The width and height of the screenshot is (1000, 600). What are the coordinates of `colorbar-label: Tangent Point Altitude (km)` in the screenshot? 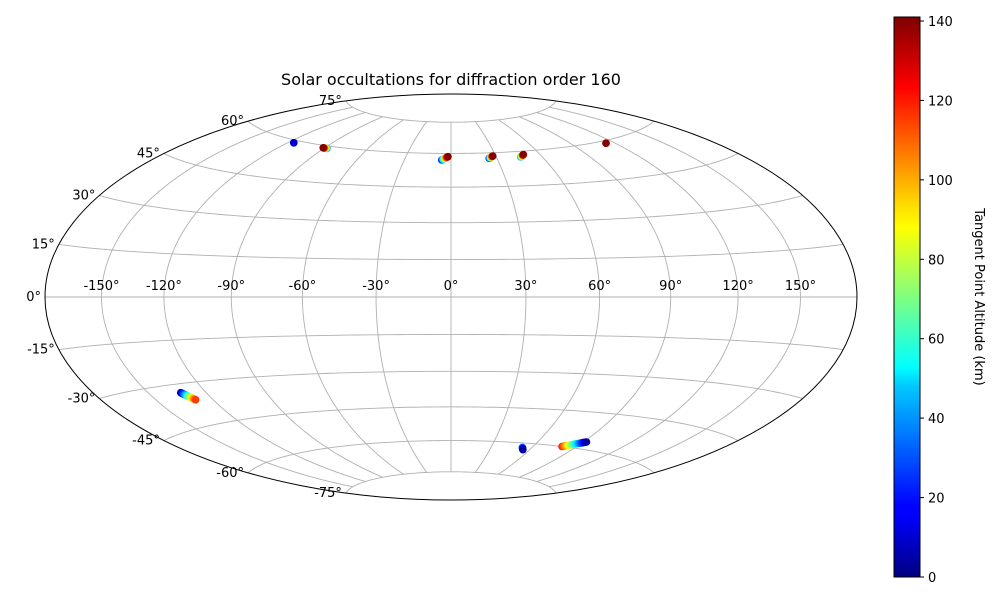 It's located at (978, 296).